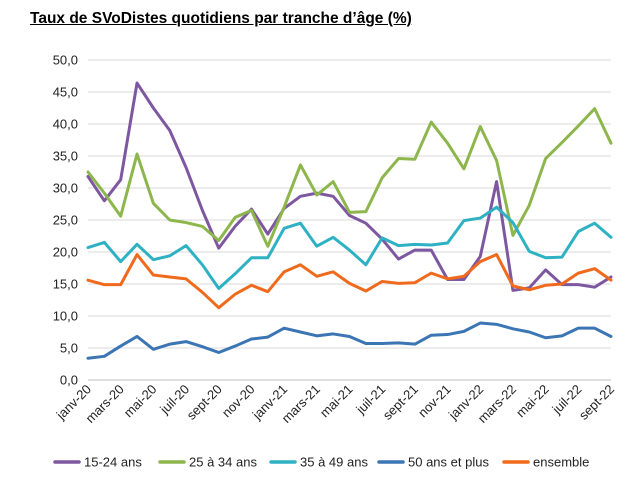  What do you see at coordinates (65, 188) in the screenshot?
I see `y-tick-label: 30,0` at bounding box center [65, 188].